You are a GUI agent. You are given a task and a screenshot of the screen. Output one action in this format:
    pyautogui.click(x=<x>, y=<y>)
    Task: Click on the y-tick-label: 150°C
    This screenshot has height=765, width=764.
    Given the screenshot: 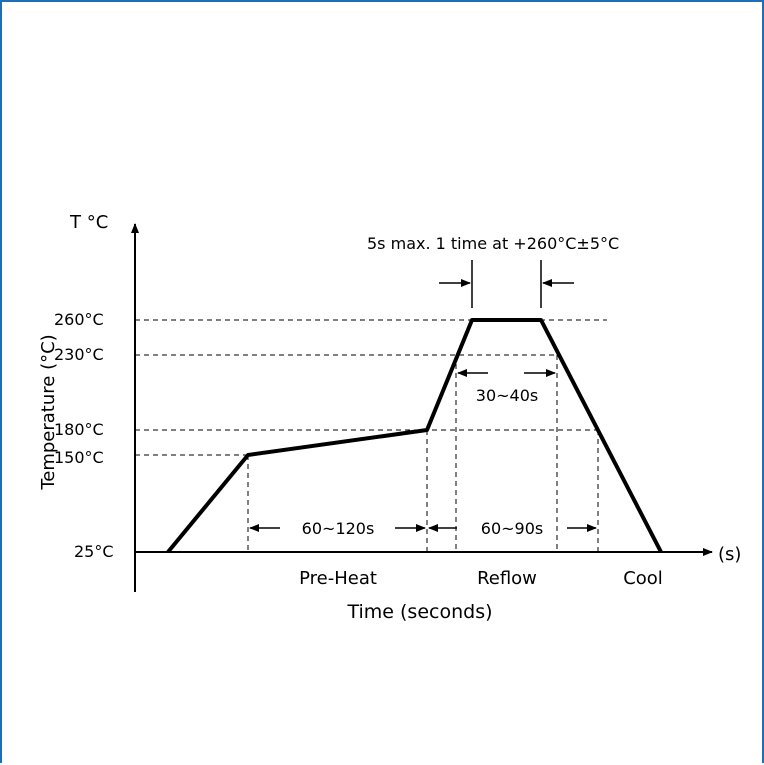 What is the action you would take?
    pyautogui.click(x=79, y=457)
    